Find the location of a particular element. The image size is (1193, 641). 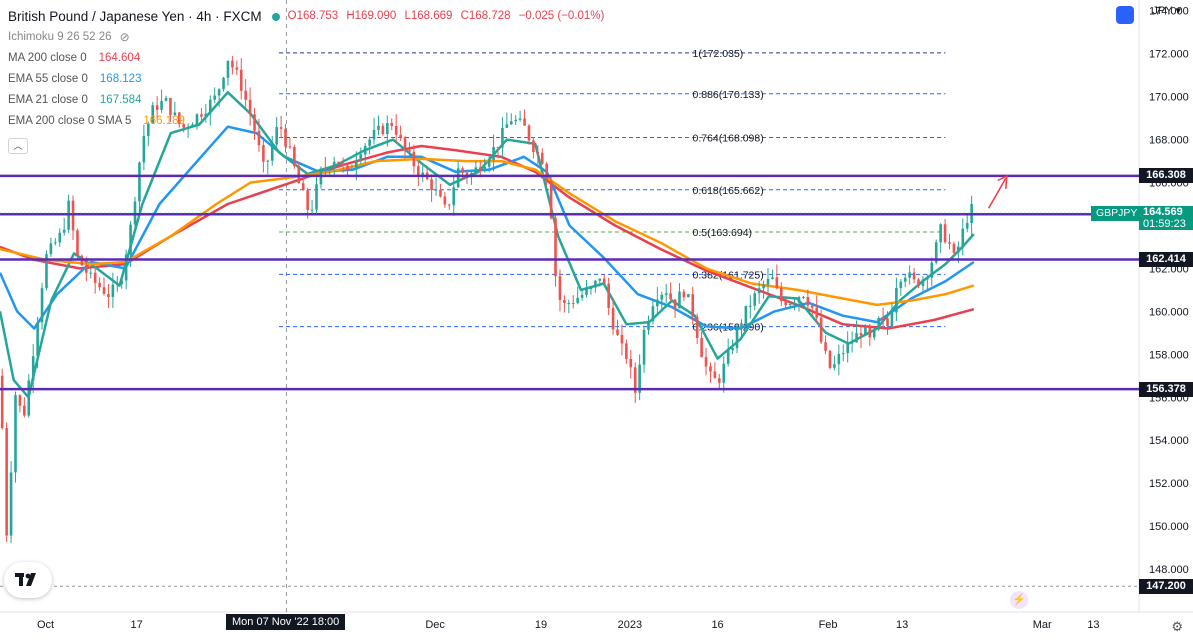

eye-off-icon: ⊘ is located at coordinates (124, 37).